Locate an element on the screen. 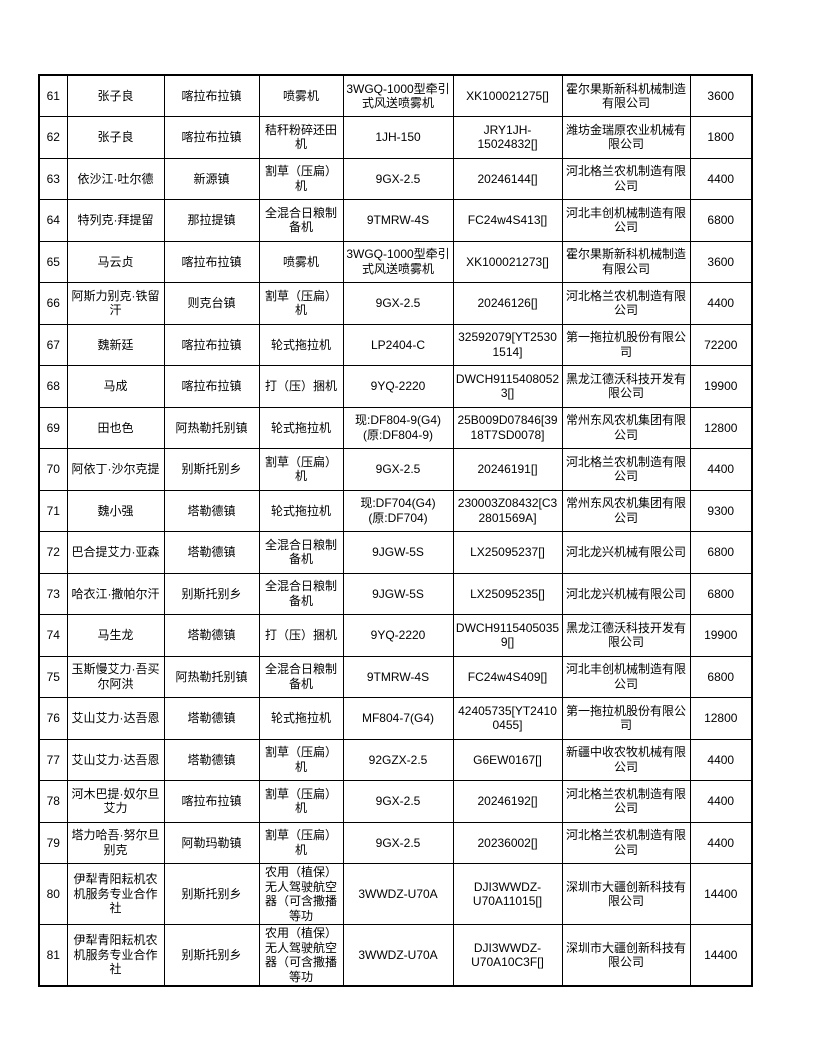 Image resolution: width=816 pixels, height=1056 pixels. owner-name-cell: 塔力哈吾·努尔旦别克 is located at coordinates (115, 842).